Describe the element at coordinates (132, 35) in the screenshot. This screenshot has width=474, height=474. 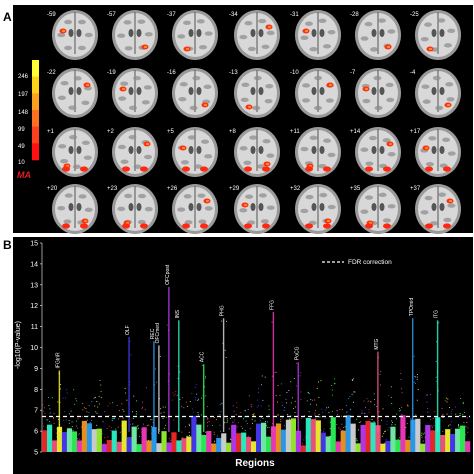
I see `brain-slice: -57` at that location.